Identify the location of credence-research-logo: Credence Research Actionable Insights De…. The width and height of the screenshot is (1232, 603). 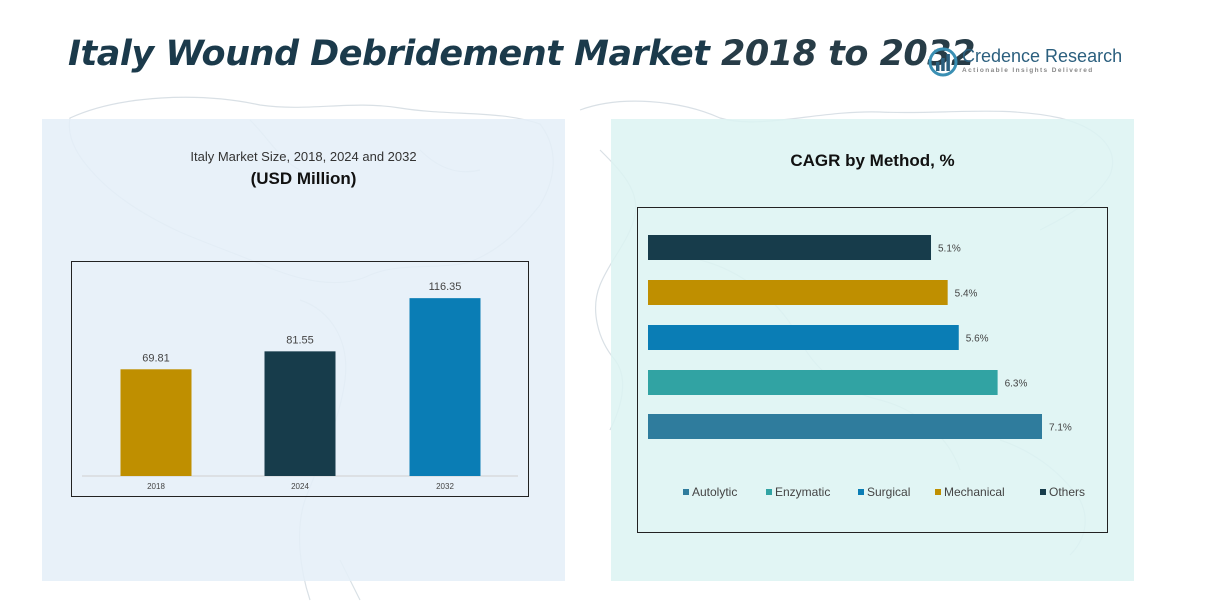
(1025, 62).